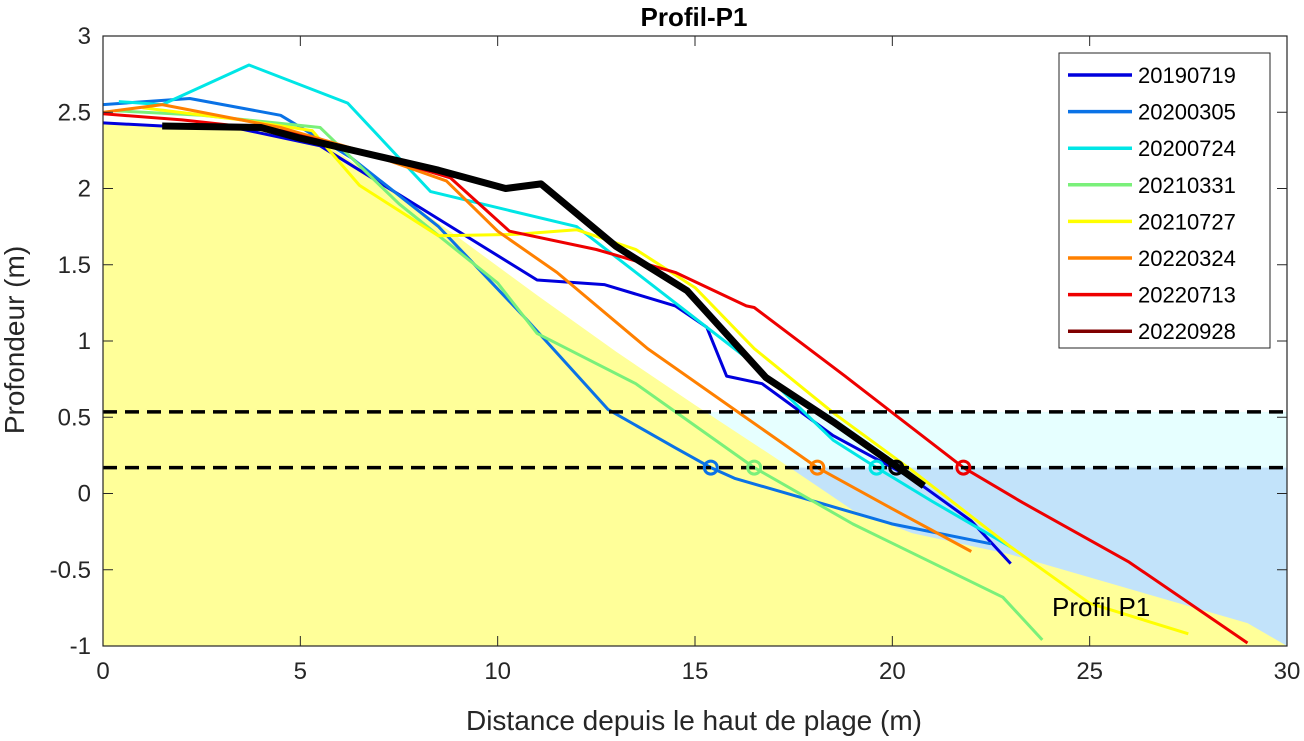  Describe the element at coordinates (497, 671) in the screenshot. I see `x-tick-label: 10` at that location.